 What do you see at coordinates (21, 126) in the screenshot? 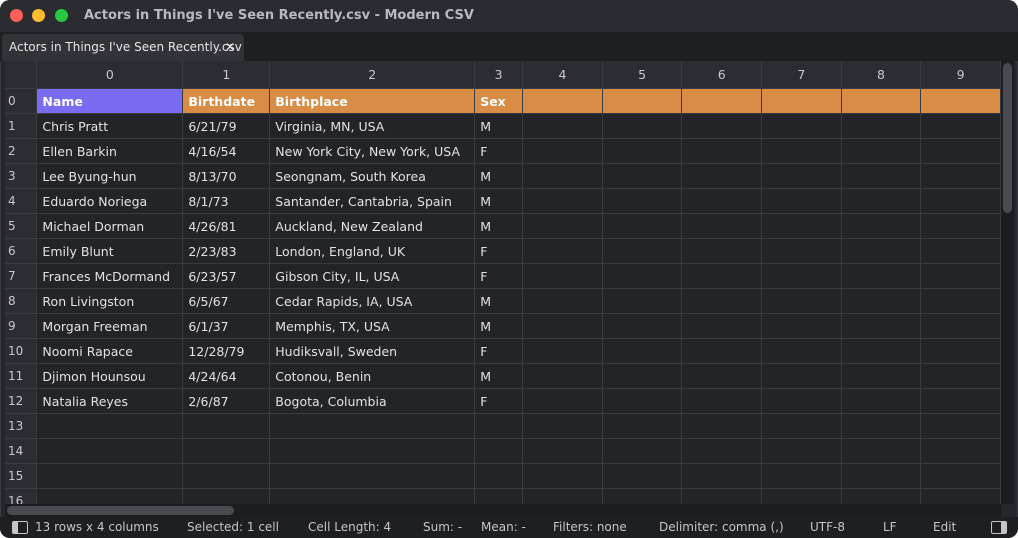
I see `row-number: 1` at bounding box center [21, 126].